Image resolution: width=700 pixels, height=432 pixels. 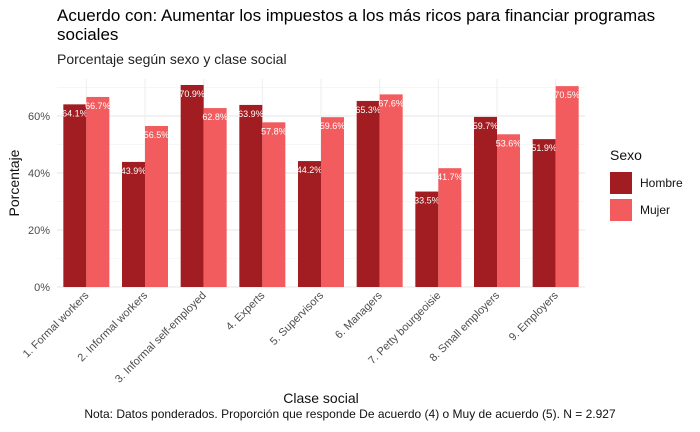 What do you see at coordinates (567, 95) in the screenshot?
I see `data-label: 70.5%` at bounding box center [567, 95].